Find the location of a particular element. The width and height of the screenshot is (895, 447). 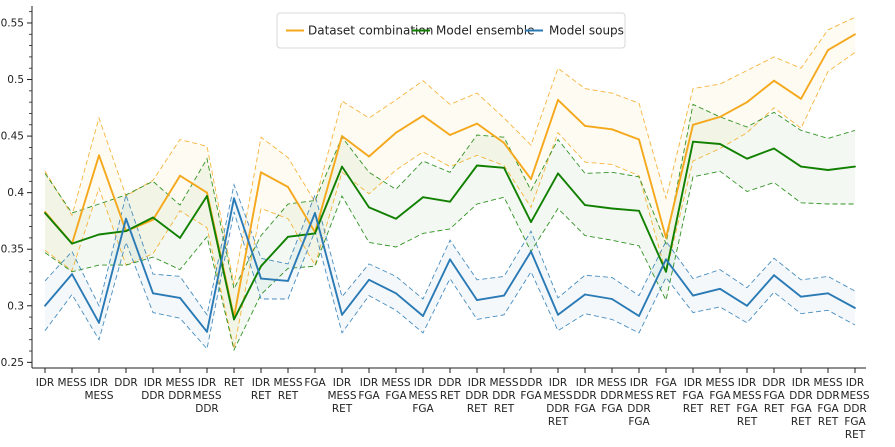

x-tick-label: DDR FGA is located at coordinates (530, 389).